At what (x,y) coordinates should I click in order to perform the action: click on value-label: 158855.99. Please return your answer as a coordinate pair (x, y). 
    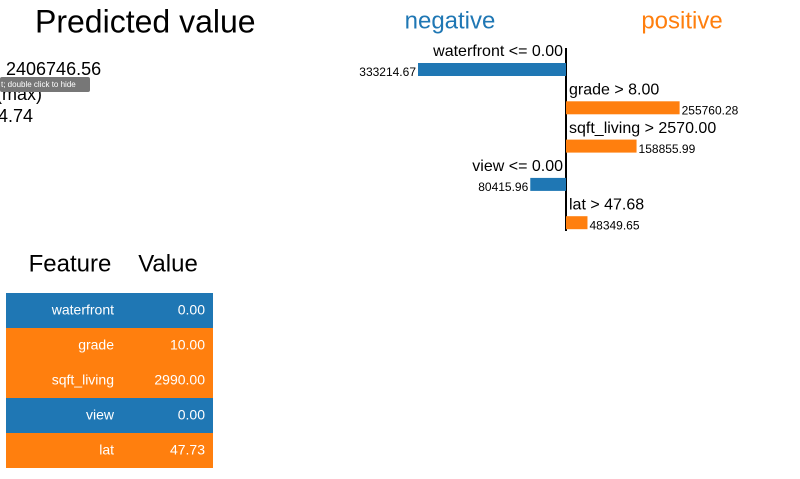
    Looking at the image, I should click on (667, 149).